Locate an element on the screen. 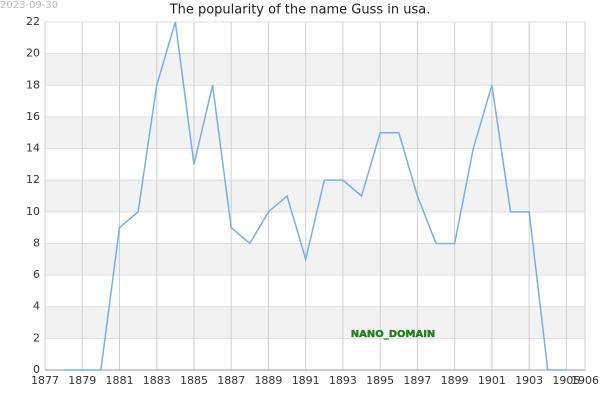 This screenshot has width=600, height=400. watermark: NANO_DOMAIN is located at coordinates (393, 334).